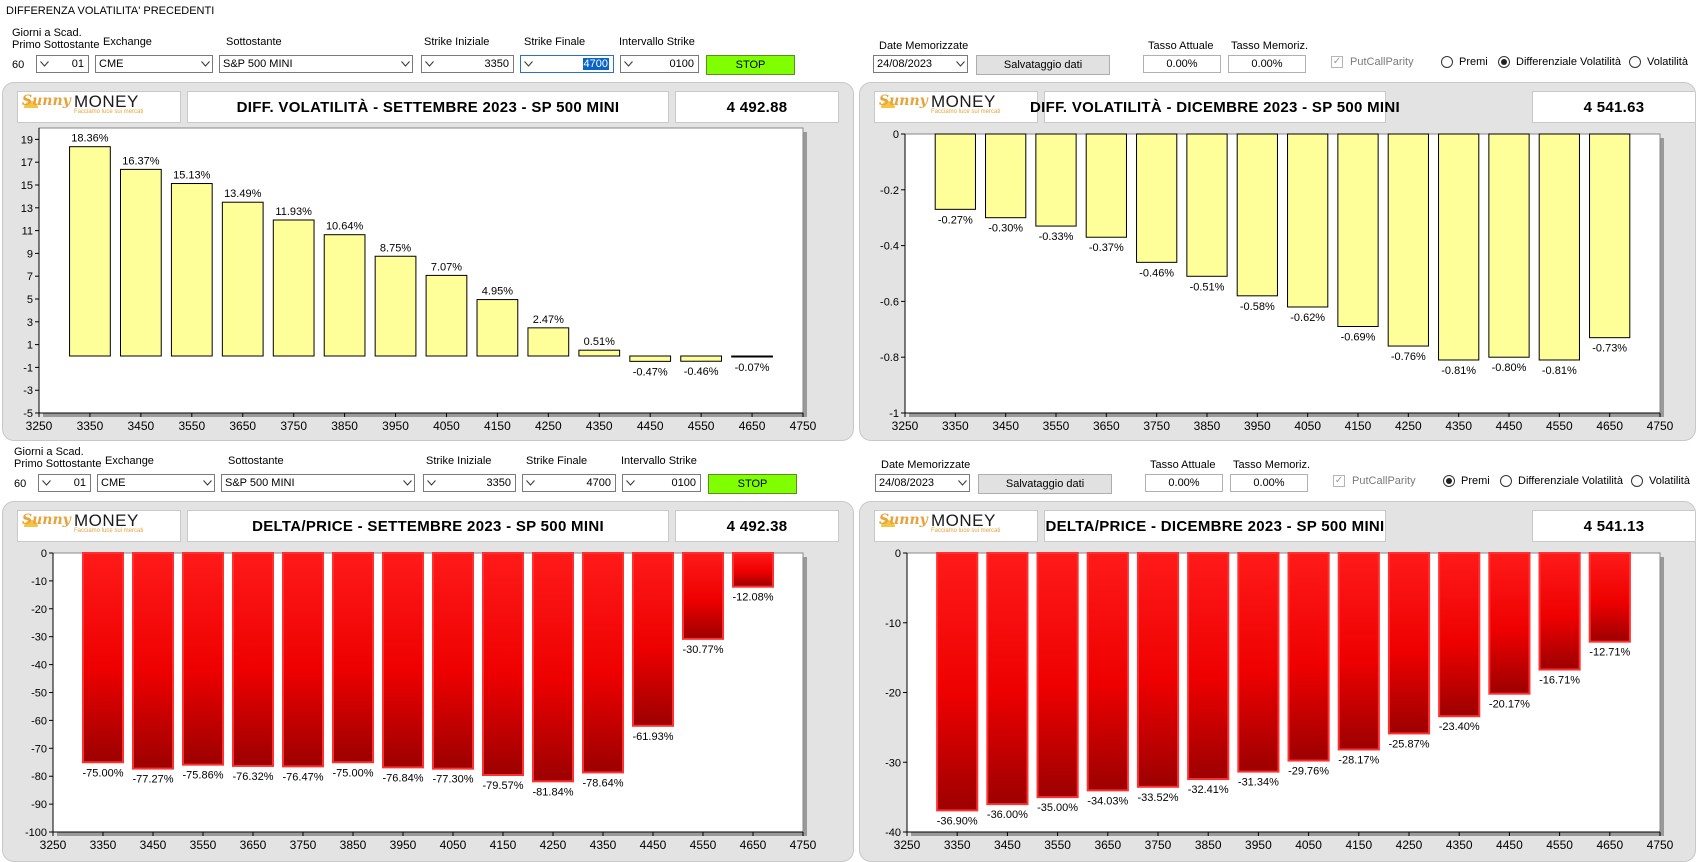 The image size is (1696, 862). What do you see at coordinates (1308, 845) in the screenshot?
I see `x-tick-label: 4050` at bounding box center [1308, 845].